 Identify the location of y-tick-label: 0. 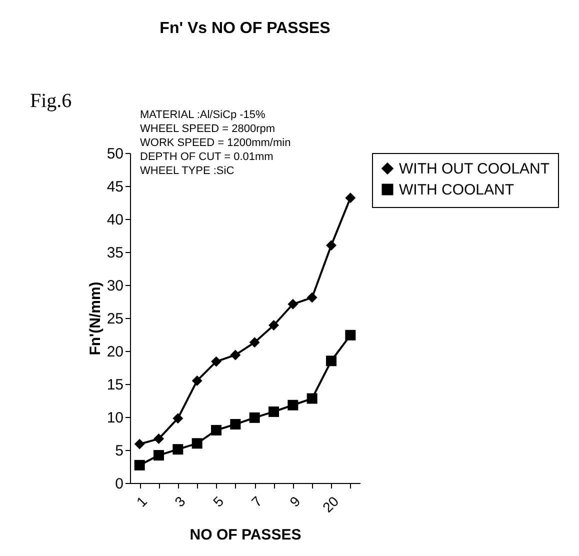
(119, 484).